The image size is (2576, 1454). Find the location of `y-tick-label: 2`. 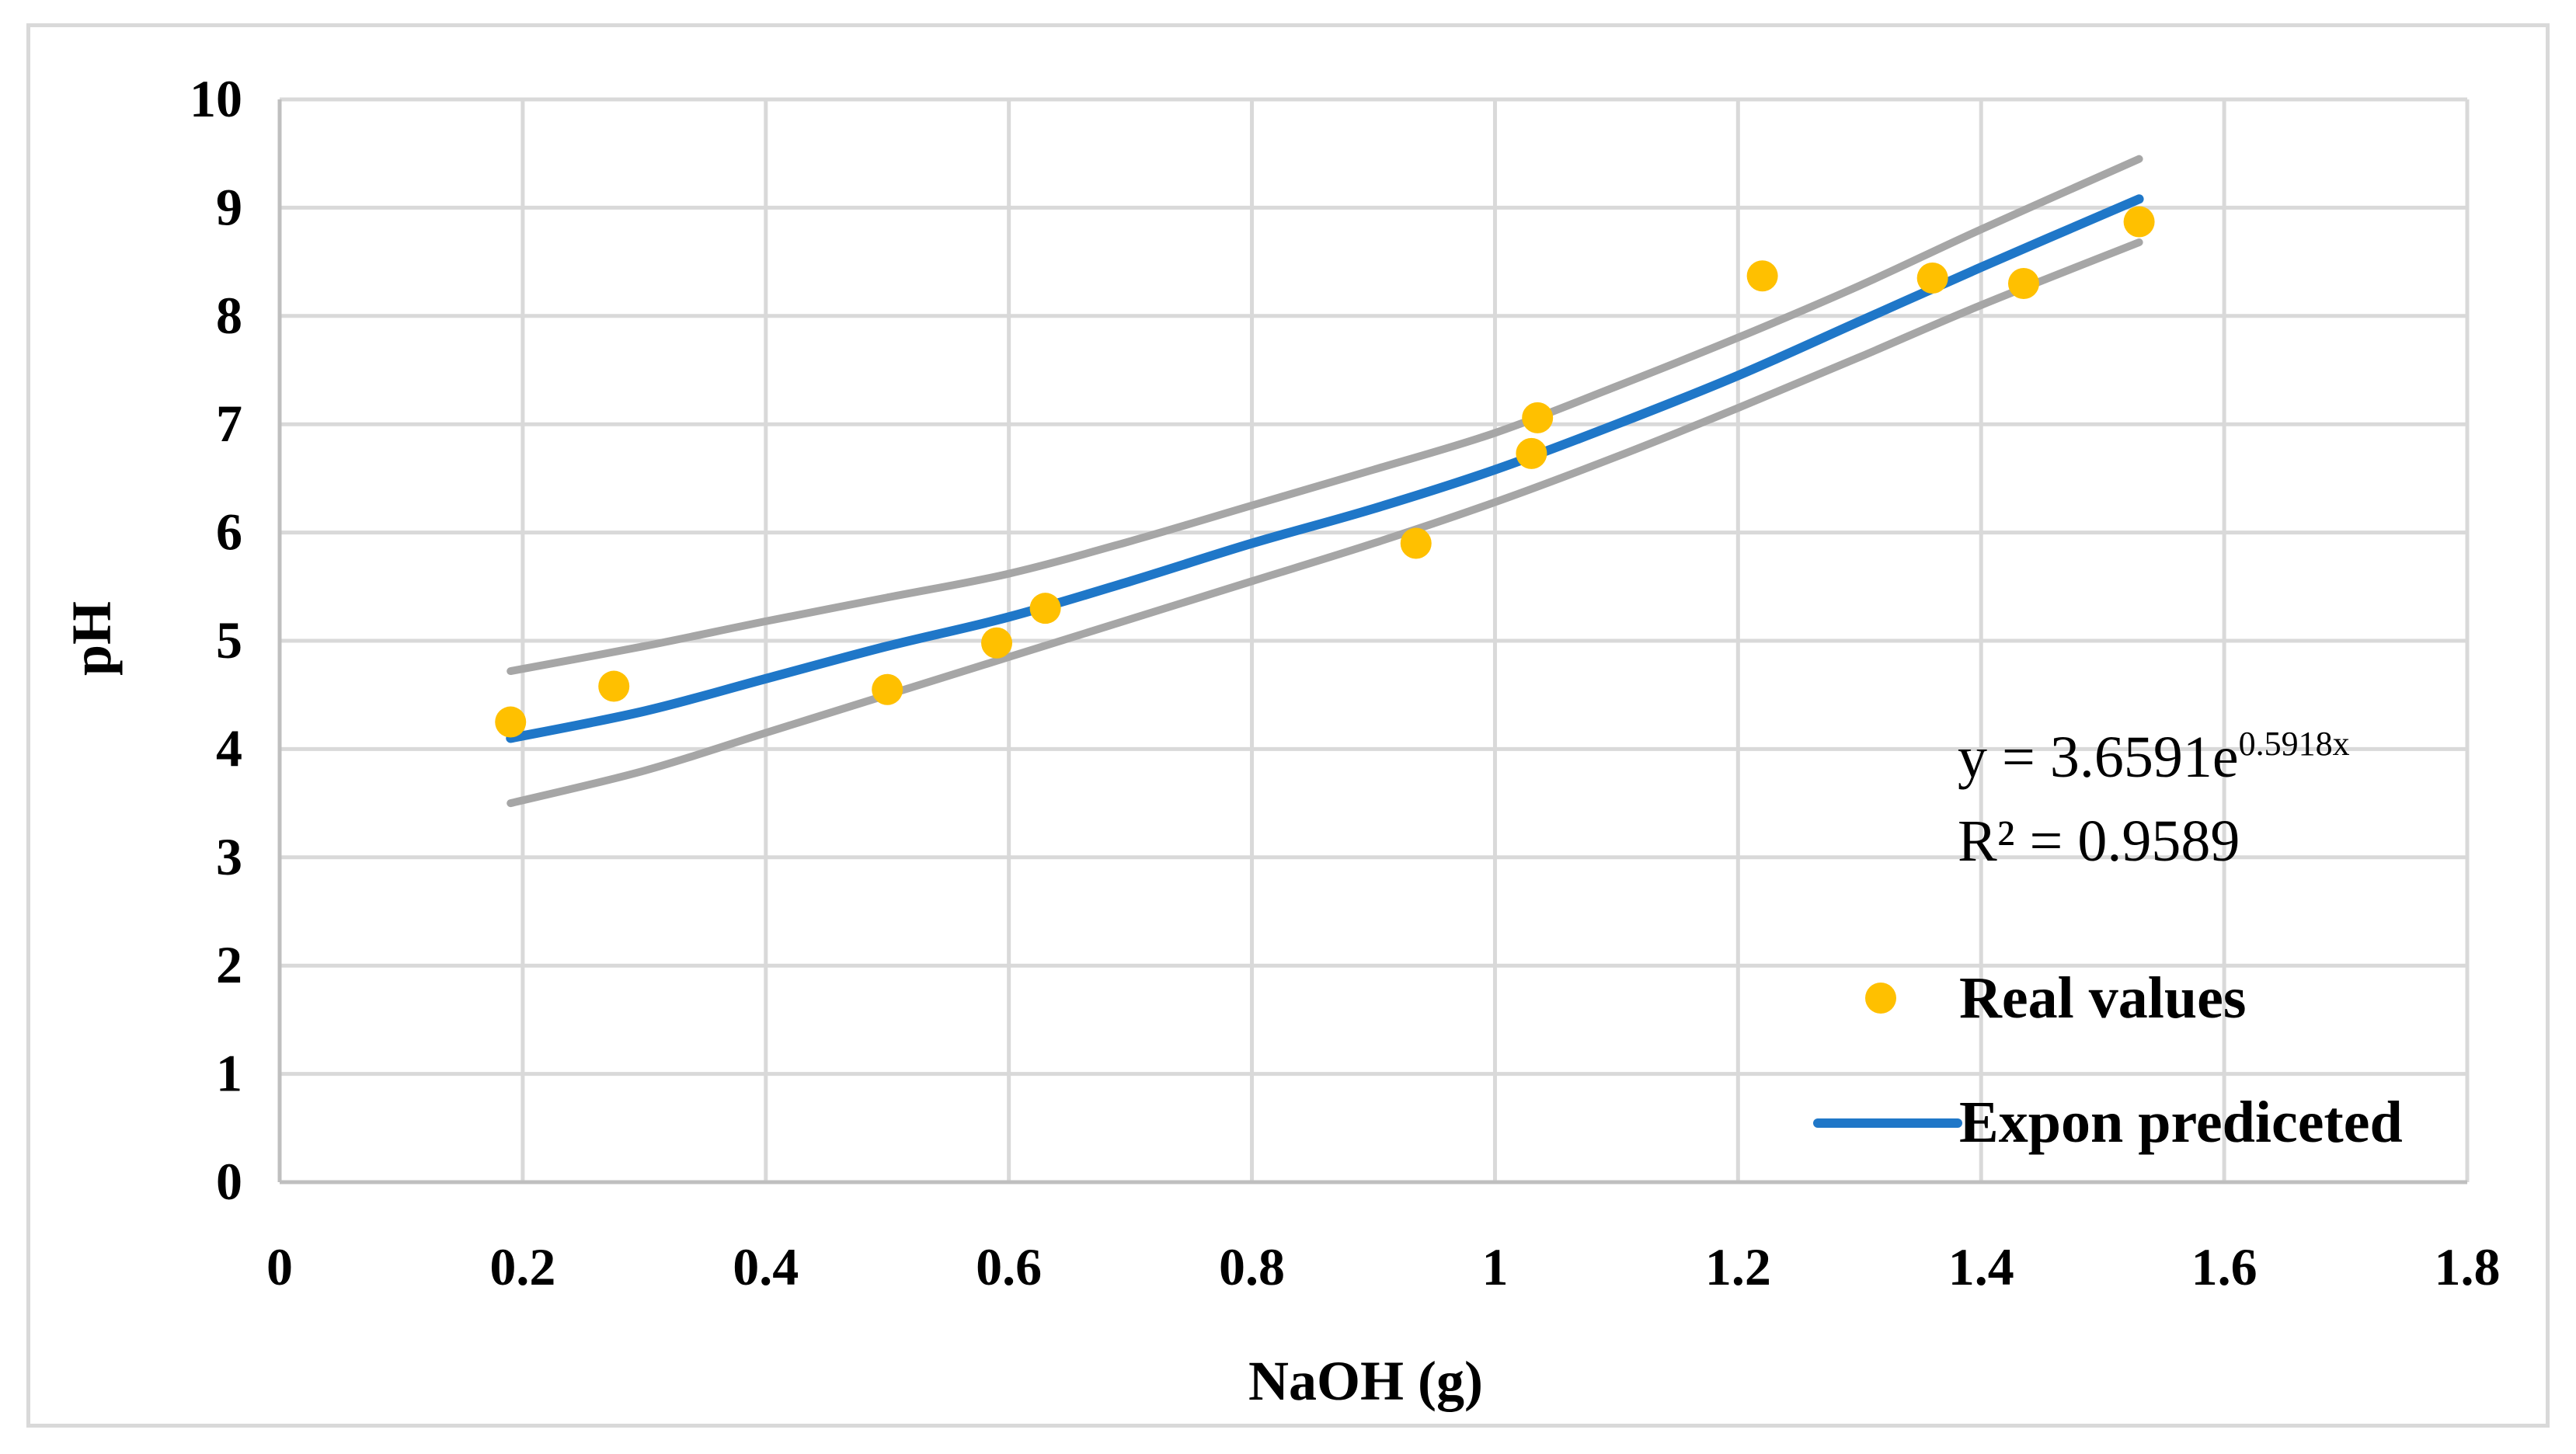

y-tick-label: 2 is located at coordinates (229, 964).